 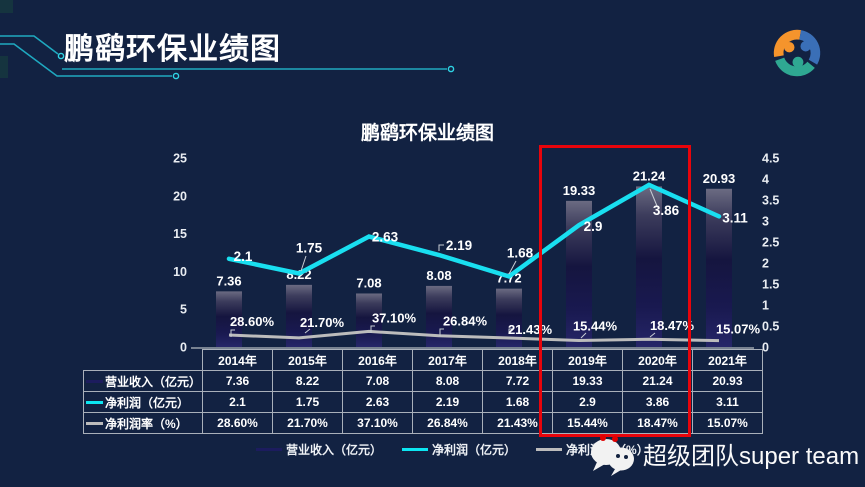 I want to click on circuit-decoration-icon, so click(x=227, y=40).